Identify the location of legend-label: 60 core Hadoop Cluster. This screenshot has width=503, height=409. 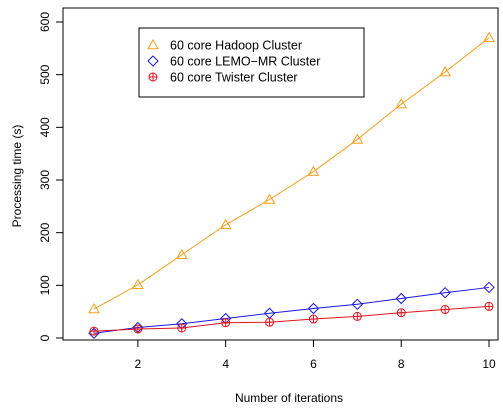
(236, 46).